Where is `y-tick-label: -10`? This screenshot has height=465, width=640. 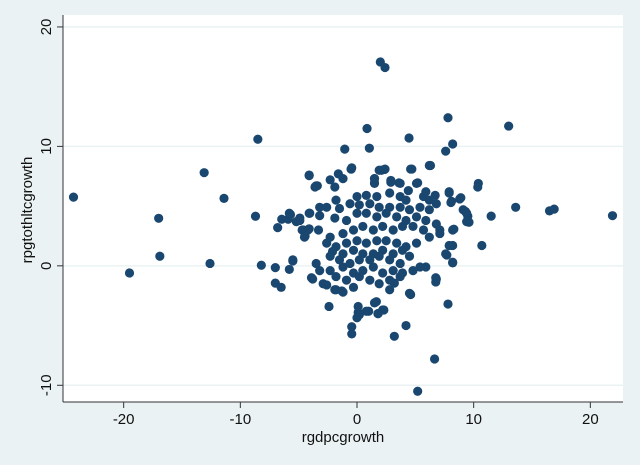 y-tick-label: -10 is located at coordinates (46, 385).